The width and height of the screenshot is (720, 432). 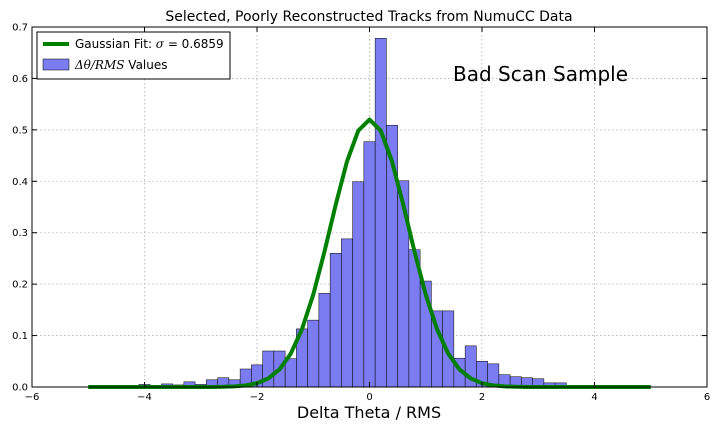 What do you see at coordinates (121, 65) in the screenshot?
I see `legend-histogram-label: Δθ/RMS Values` at bounding box center [121, 65].